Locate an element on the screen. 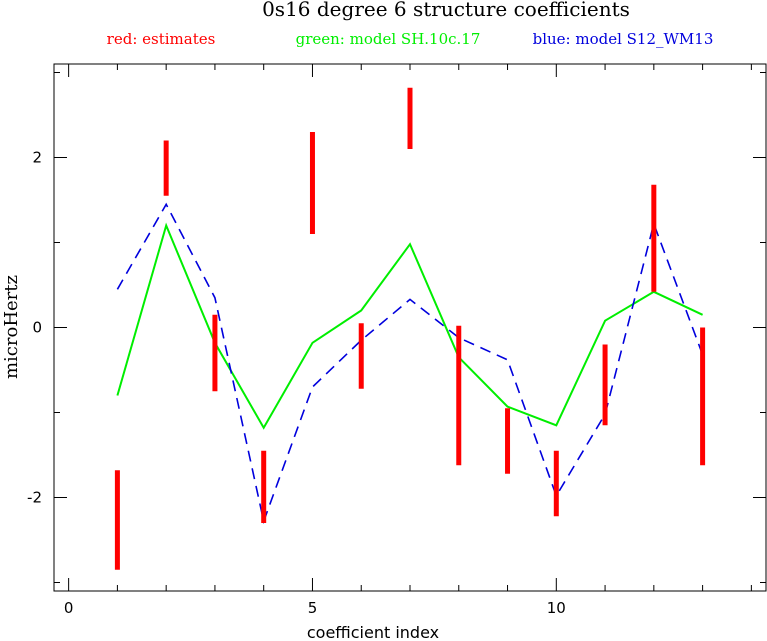 The width and height of the screenshot is (767, 641). chart-title: 0s16 degree 6 structure coefficients is located at coordinates (446, 10).